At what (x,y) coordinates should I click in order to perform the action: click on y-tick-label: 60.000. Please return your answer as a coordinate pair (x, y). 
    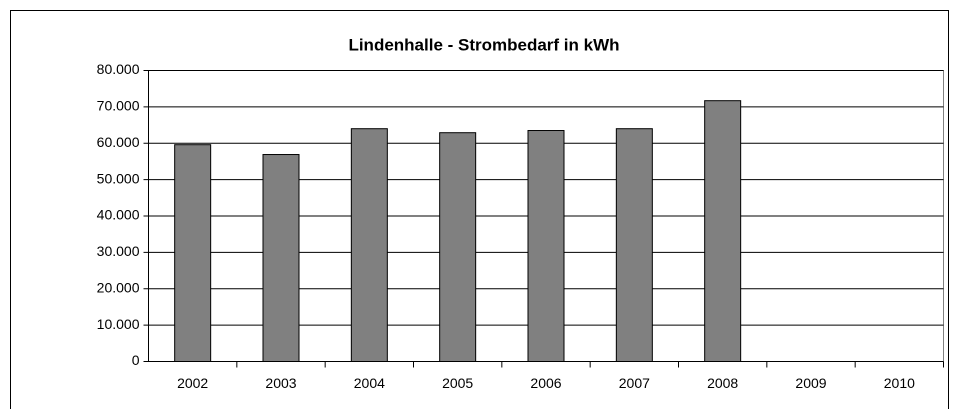
    Looking at the image, I should click on (118, 142).